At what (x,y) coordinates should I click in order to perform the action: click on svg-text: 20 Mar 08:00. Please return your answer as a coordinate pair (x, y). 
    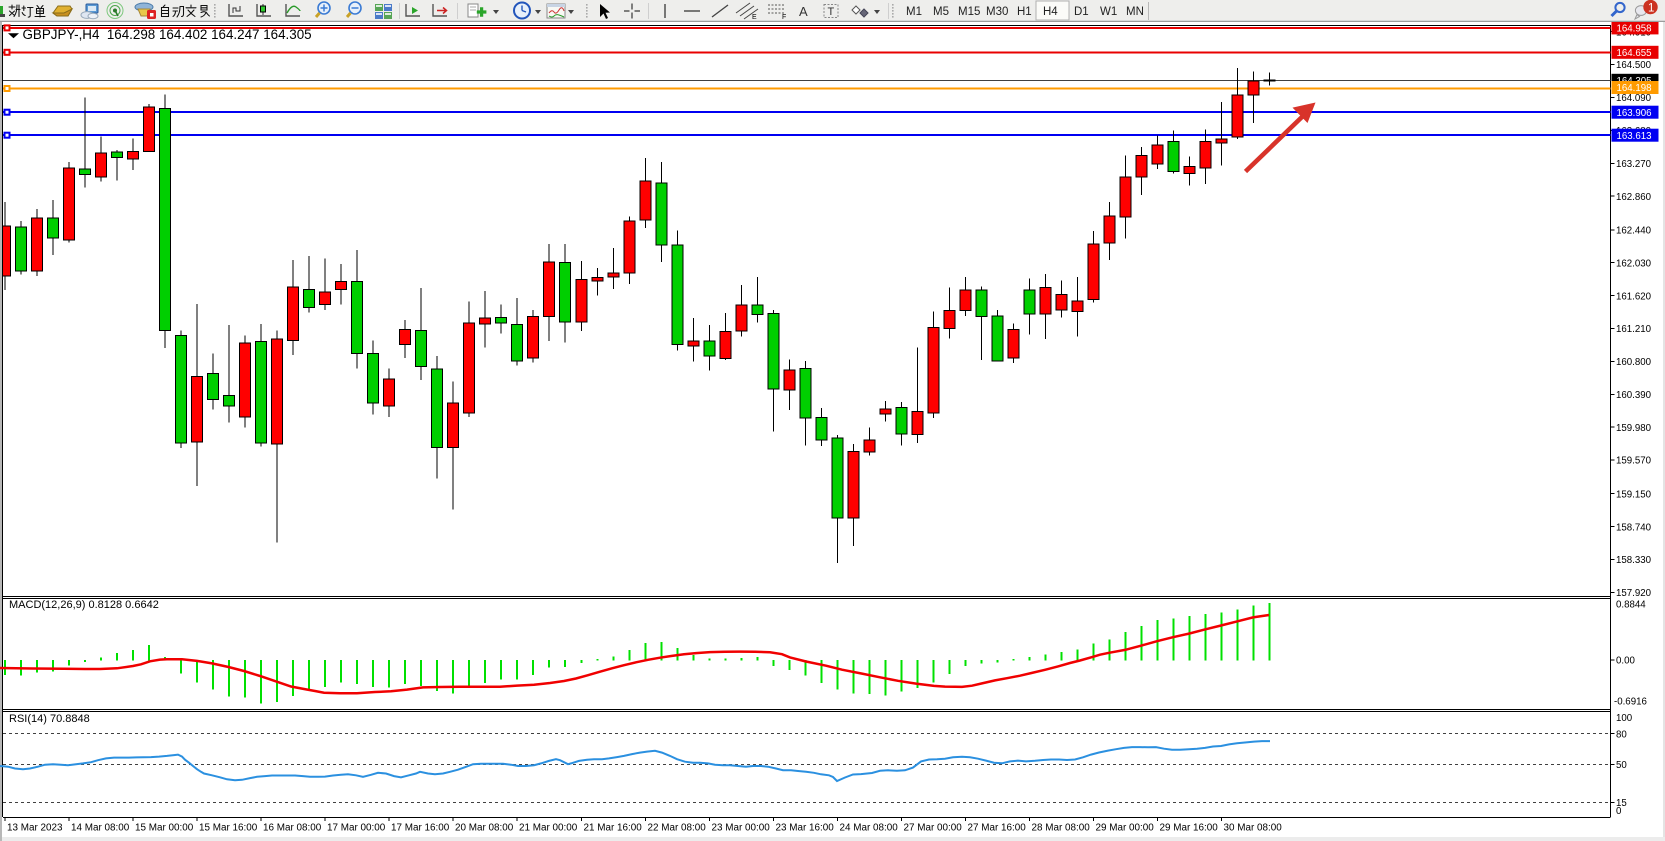
    Looking at the image, I should click on (484, 828).